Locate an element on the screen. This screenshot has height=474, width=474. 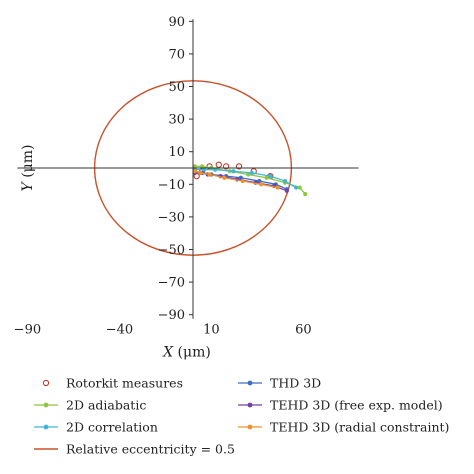
legend-entry: THD 3D is located at coordinates (279, 383).